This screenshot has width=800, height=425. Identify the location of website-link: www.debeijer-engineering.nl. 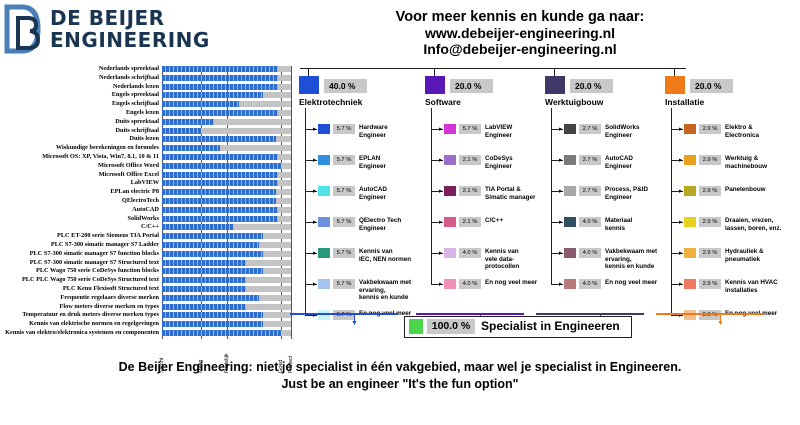
(520, 33).